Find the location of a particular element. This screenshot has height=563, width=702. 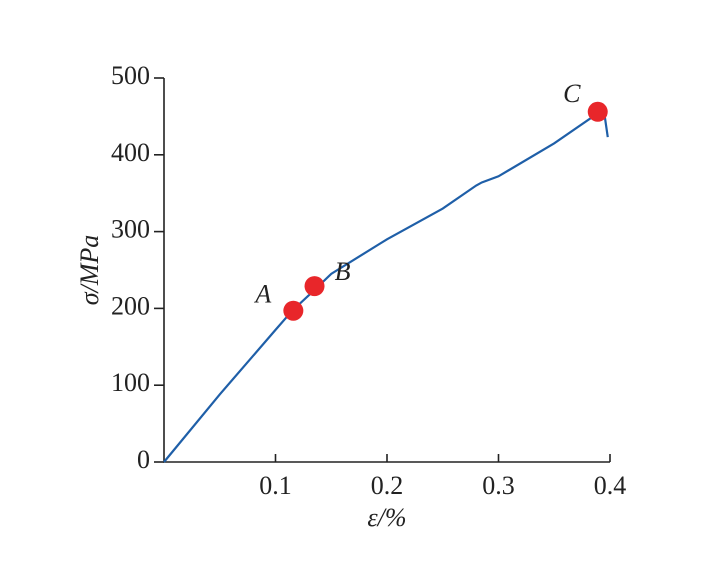

y-tick-label: 100 is located at coordinates (130, 382).